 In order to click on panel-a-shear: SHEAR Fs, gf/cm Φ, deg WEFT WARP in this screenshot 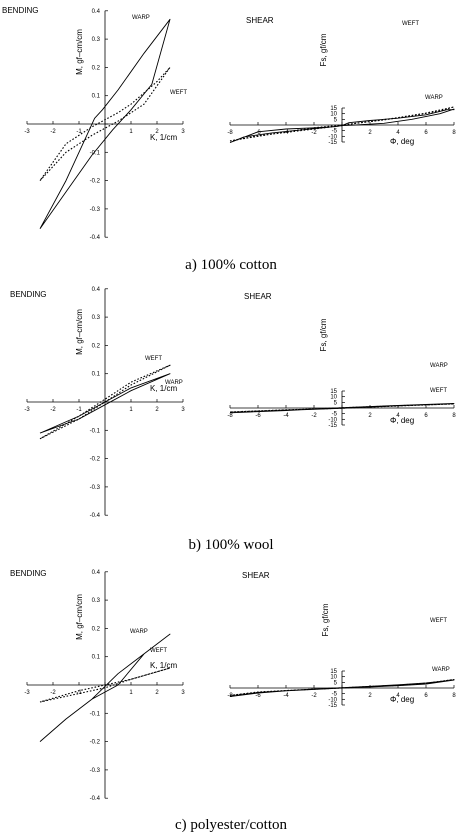, I will do `click(344, 81)`.